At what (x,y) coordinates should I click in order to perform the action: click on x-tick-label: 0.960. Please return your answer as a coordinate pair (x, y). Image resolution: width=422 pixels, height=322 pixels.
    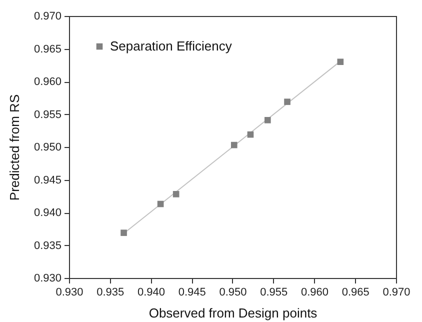
    Looking at the image, I should click on (314, 292).